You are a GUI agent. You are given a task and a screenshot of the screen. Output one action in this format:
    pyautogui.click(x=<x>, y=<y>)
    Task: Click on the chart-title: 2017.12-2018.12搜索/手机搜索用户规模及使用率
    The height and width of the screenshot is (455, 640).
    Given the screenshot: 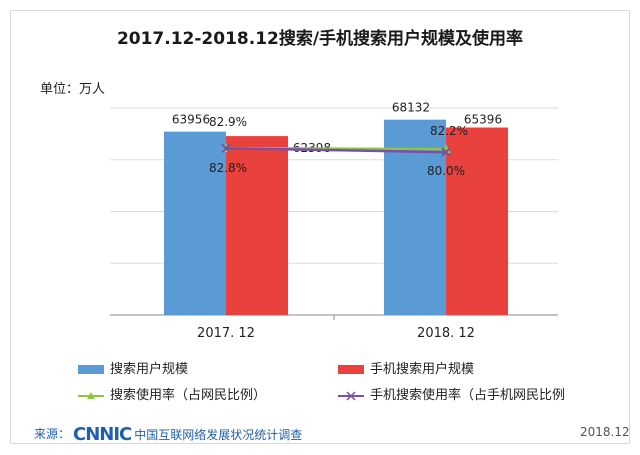 What is the action you would take?
    pyautogui.click(x=320, y=39)
    